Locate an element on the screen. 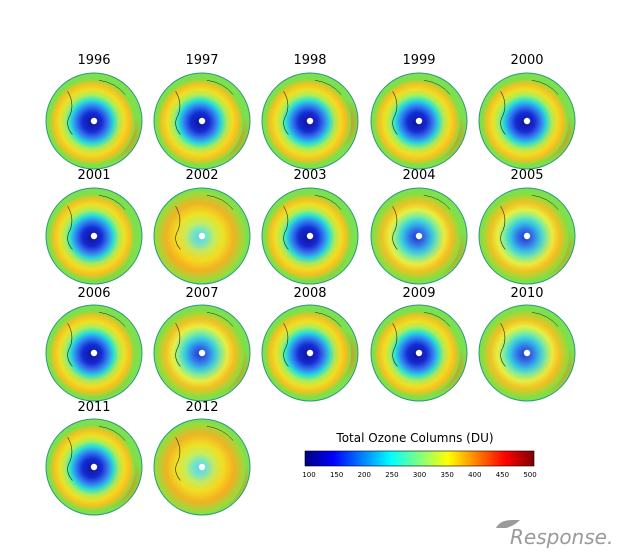 Image resolution: width=625 pixels, height=557 pixels. ozone-panel-2004: 2004 is located at coordinates (419, 226).